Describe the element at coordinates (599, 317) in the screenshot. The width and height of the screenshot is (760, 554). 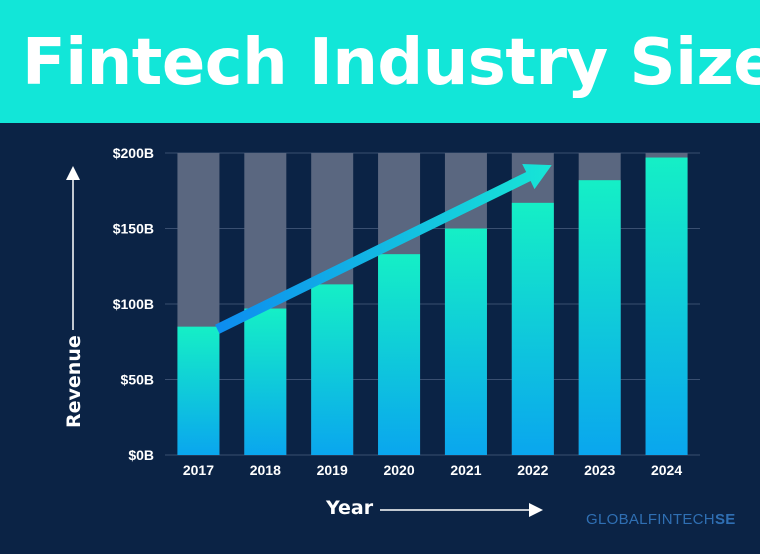
I see `bar-2023` at that location.